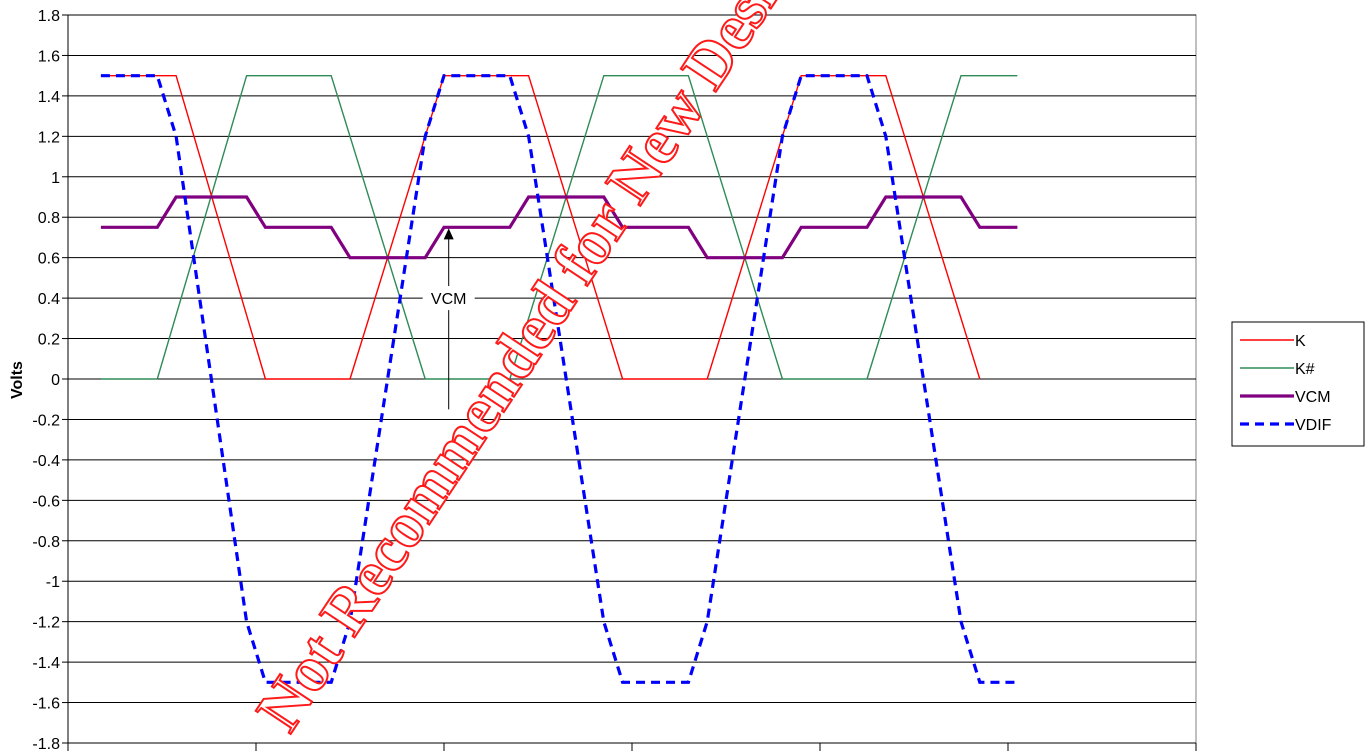 The height and width of the screenshot is (753, 1368). I want to click on y-tick-label: 1.4, so click(49, 97).